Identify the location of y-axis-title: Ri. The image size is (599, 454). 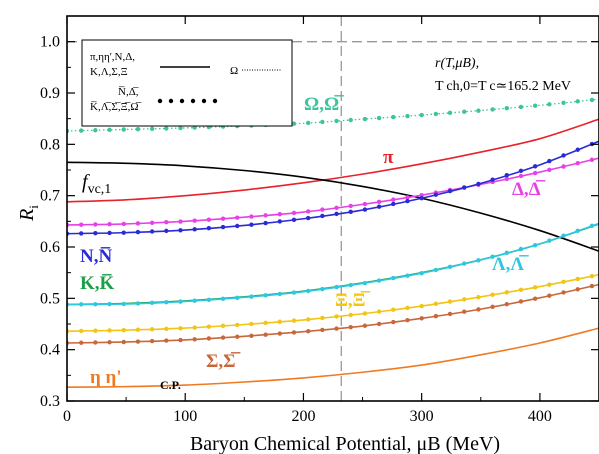
(28, 213).